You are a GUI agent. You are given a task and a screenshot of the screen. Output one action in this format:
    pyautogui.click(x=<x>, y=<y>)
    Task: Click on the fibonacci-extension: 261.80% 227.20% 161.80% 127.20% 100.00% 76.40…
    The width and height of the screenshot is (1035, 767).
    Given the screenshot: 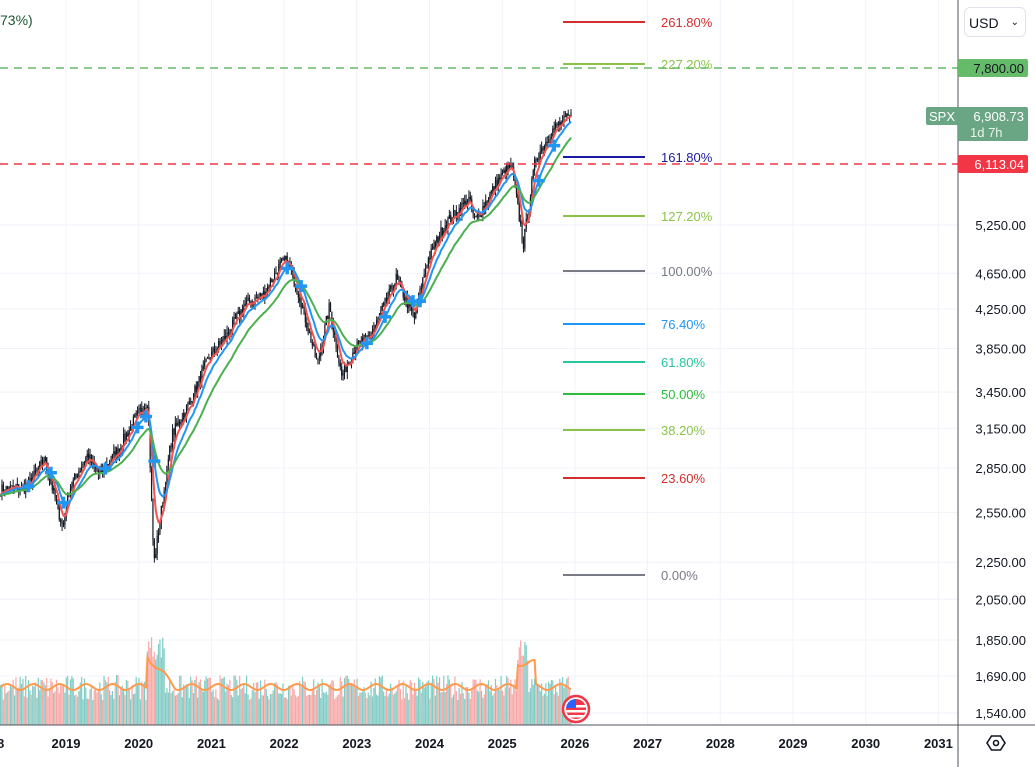 What is the action you would take?
    pyautogui.click(x=638, y=299)
    